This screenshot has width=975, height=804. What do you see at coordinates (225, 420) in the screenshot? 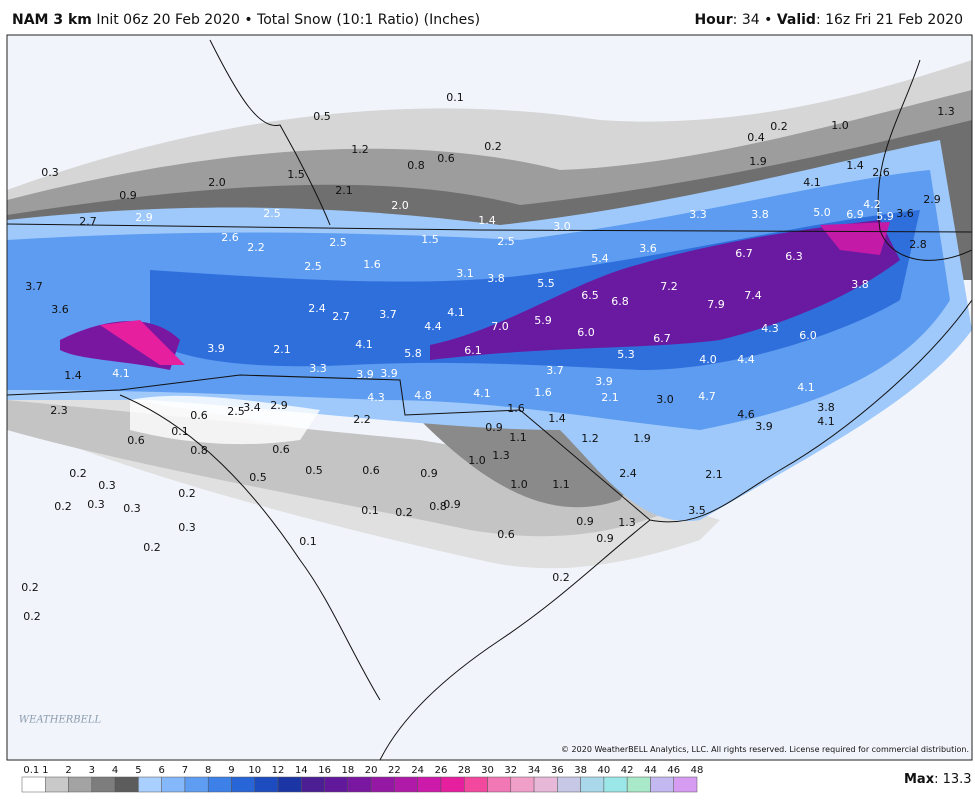
I see `shade` at bounding box center [225, 420].